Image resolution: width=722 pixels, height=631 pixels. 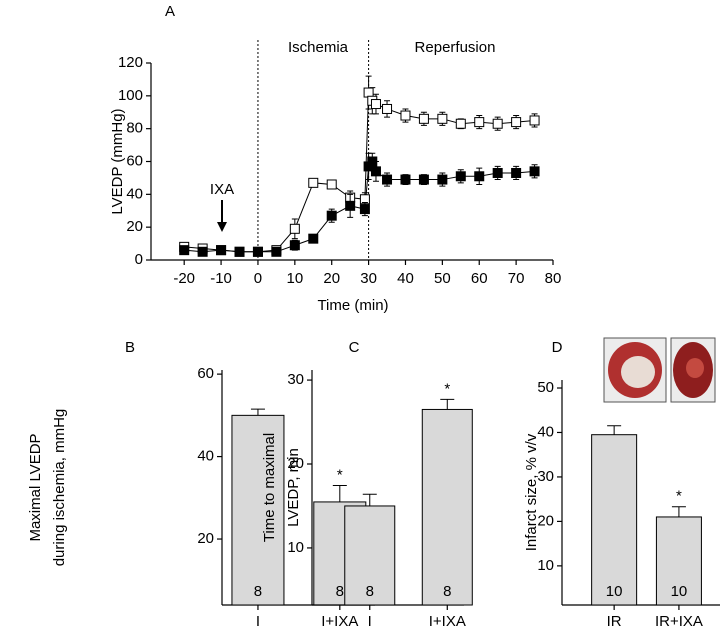 What do you see at coordinates (531, 492) in the screenshot?
I see `y-axis-label: Infarct size, % v/v` at bounding box center [531, 492].